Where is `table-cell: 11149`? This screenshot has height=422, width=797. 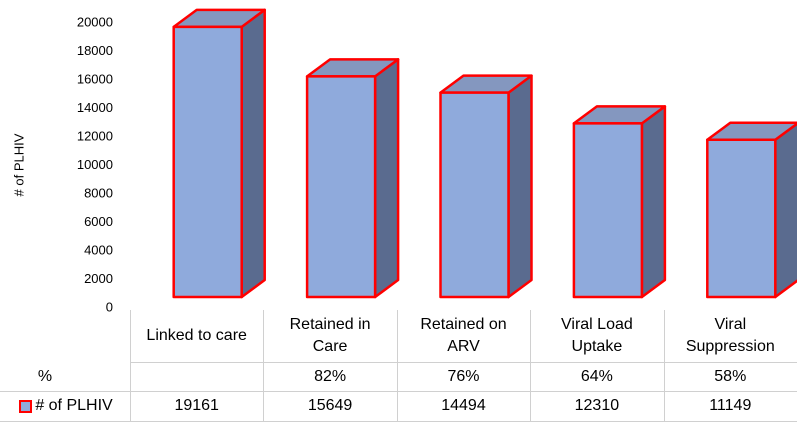 table-cell: 11149 is located at coordinates (730, 405).